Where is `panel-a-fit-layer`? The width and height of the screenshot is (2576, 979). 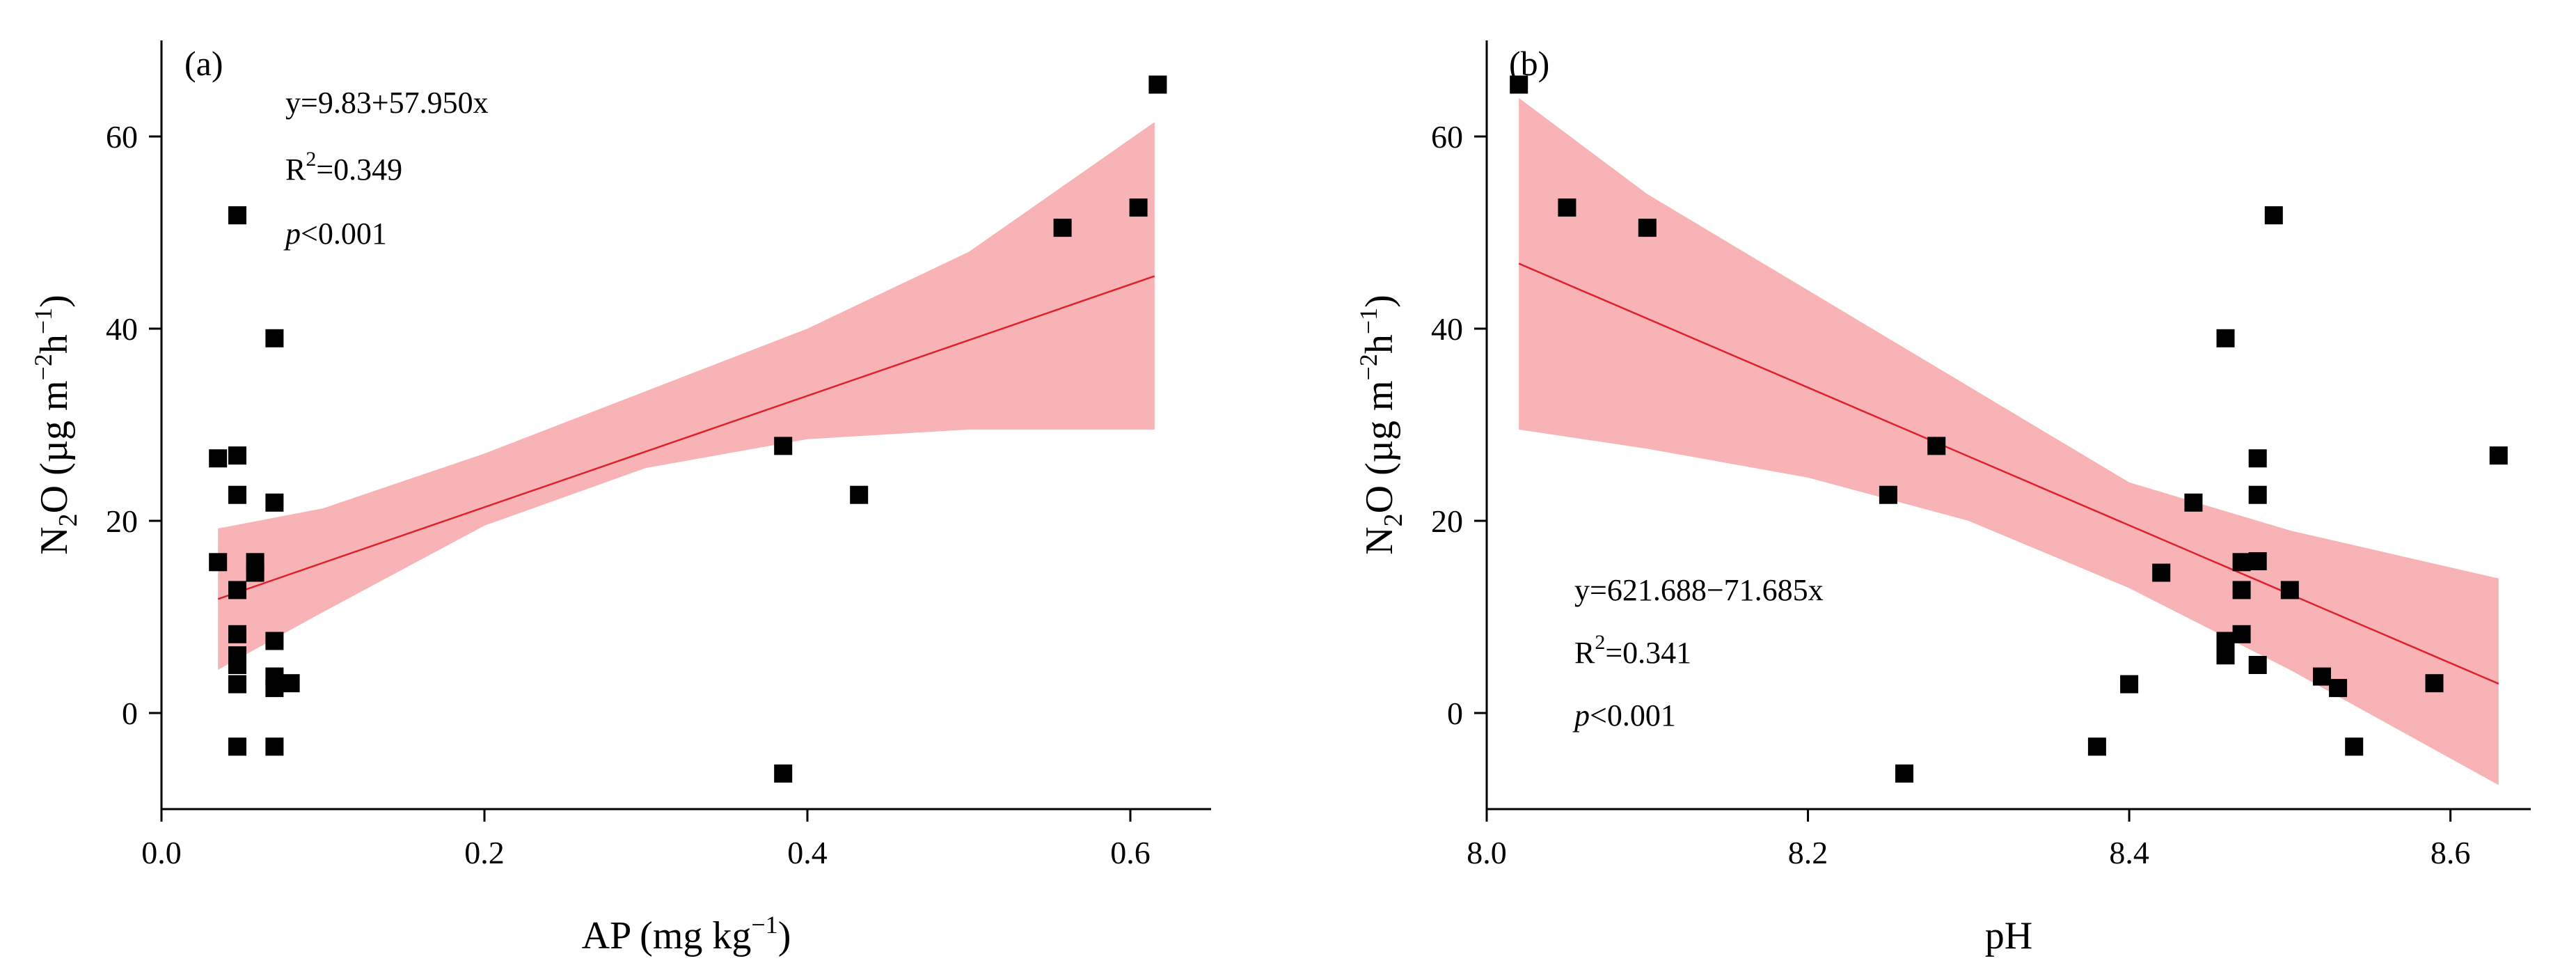 panel-a-fit-layer is located at coordinates (686, 437).